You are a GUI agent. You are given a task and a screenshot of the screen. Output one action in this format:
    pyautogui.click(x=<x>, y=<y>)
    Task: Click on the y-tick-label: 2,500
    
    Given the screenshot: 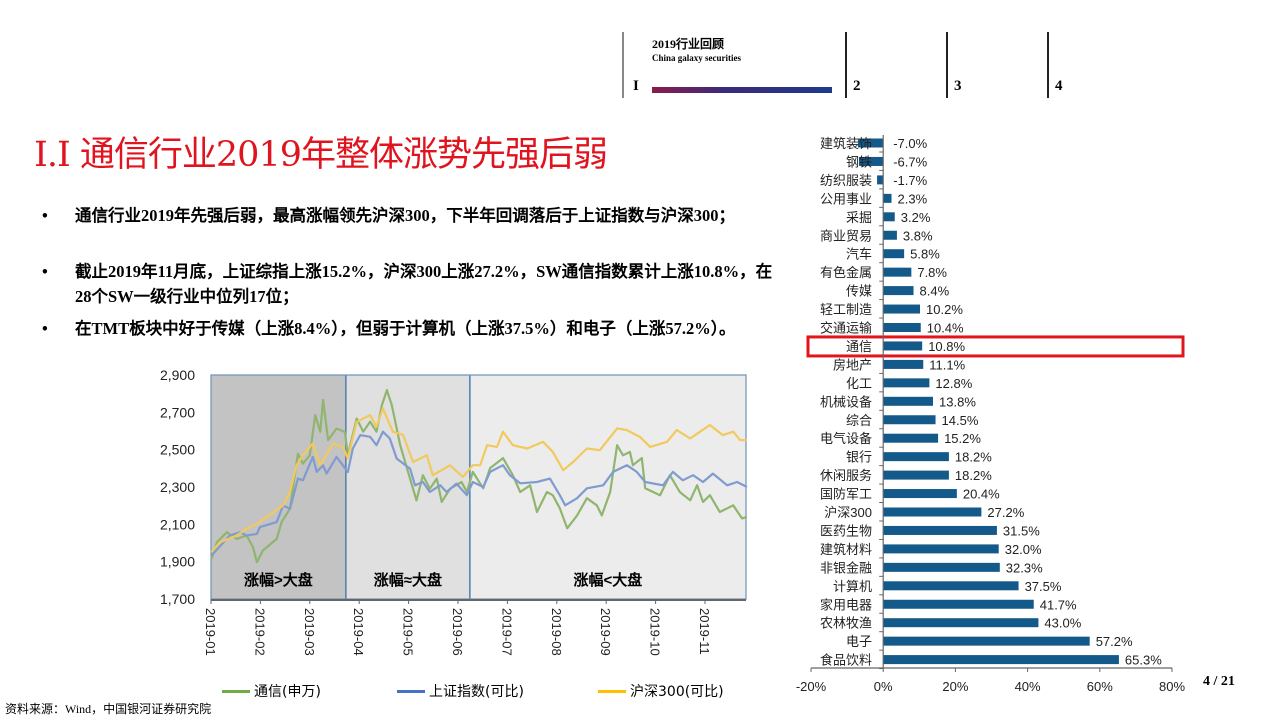 What is the action you would take?
    pyautogui.click(x=177, y=450)
    